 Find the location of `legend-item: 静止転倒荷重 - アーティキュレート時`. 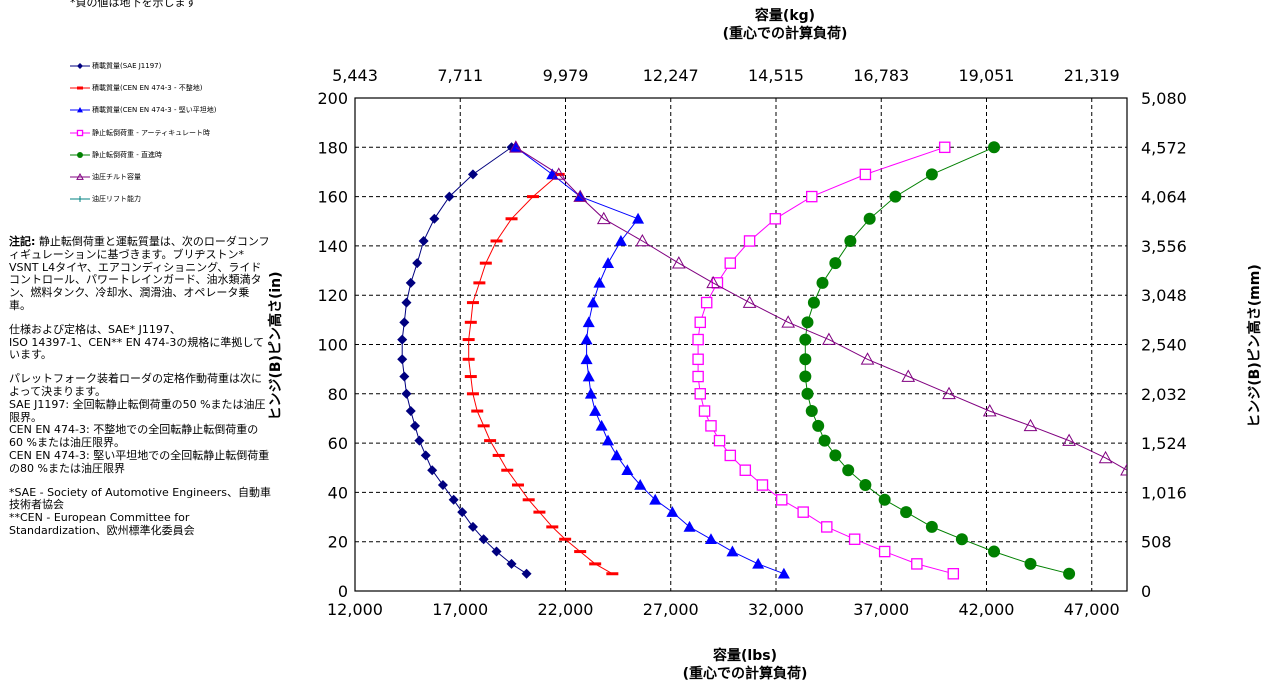

legend-item: 静止転倒荷重 - アーティキュレート時 is located at coordinates (143, 133).